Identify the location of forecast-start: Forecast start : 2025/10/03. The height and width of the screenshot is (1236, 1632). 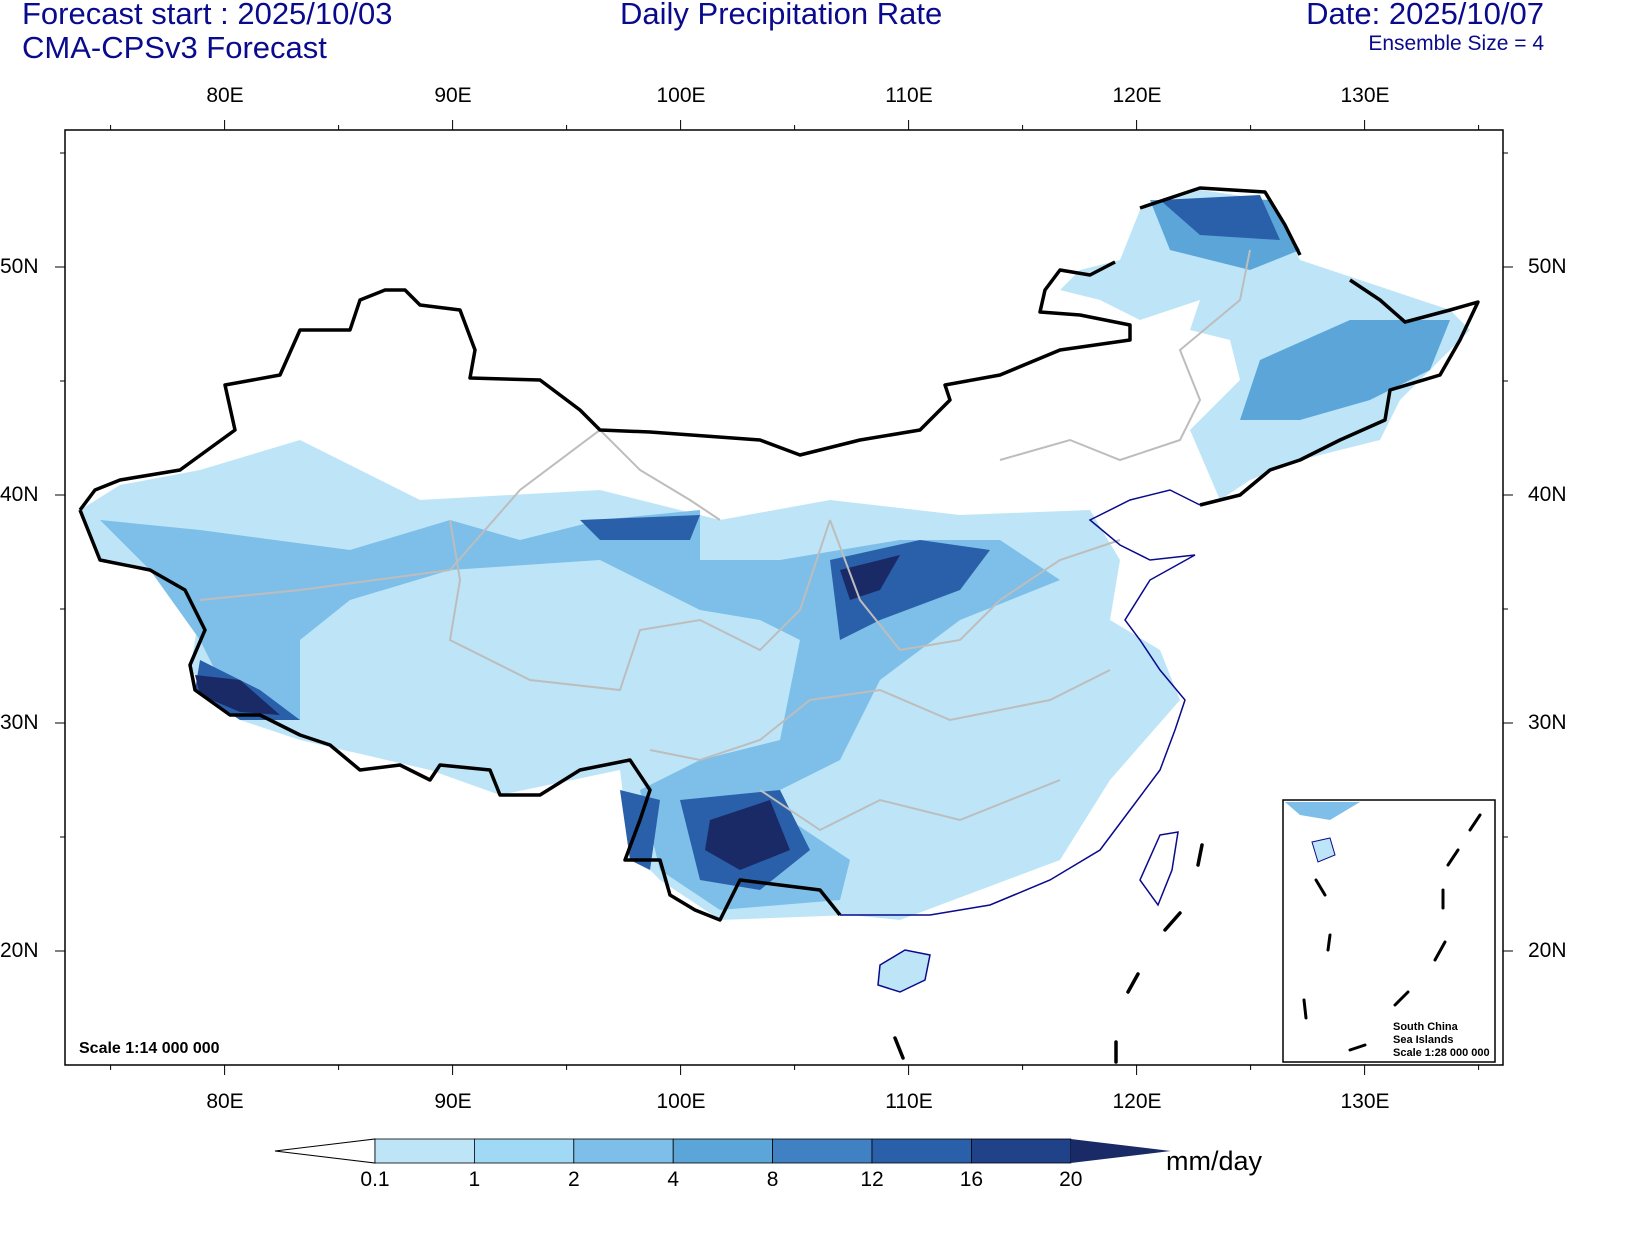
(207, 15).